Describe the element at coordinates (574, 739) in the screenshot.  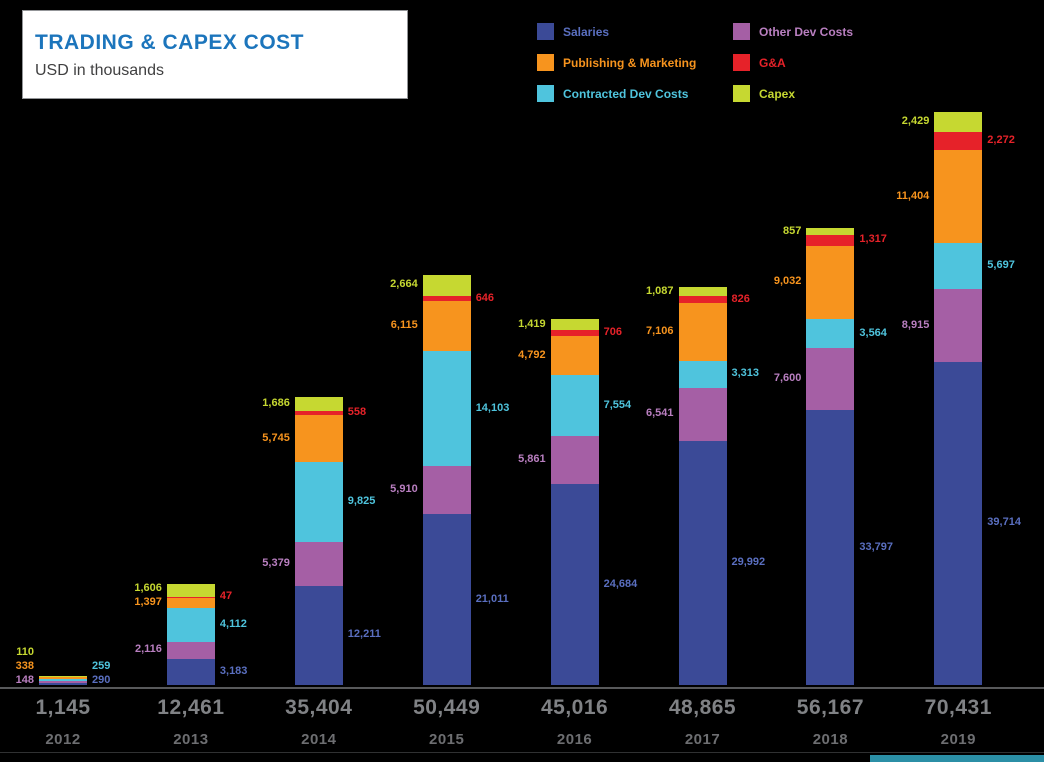
I see `year-label: 2016` at that location.